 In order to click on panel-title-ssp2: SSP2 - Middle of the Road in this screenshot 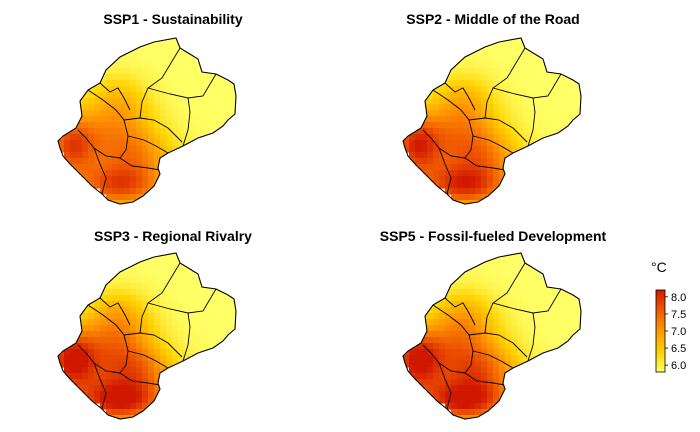, I will do `click(493, 19)`.